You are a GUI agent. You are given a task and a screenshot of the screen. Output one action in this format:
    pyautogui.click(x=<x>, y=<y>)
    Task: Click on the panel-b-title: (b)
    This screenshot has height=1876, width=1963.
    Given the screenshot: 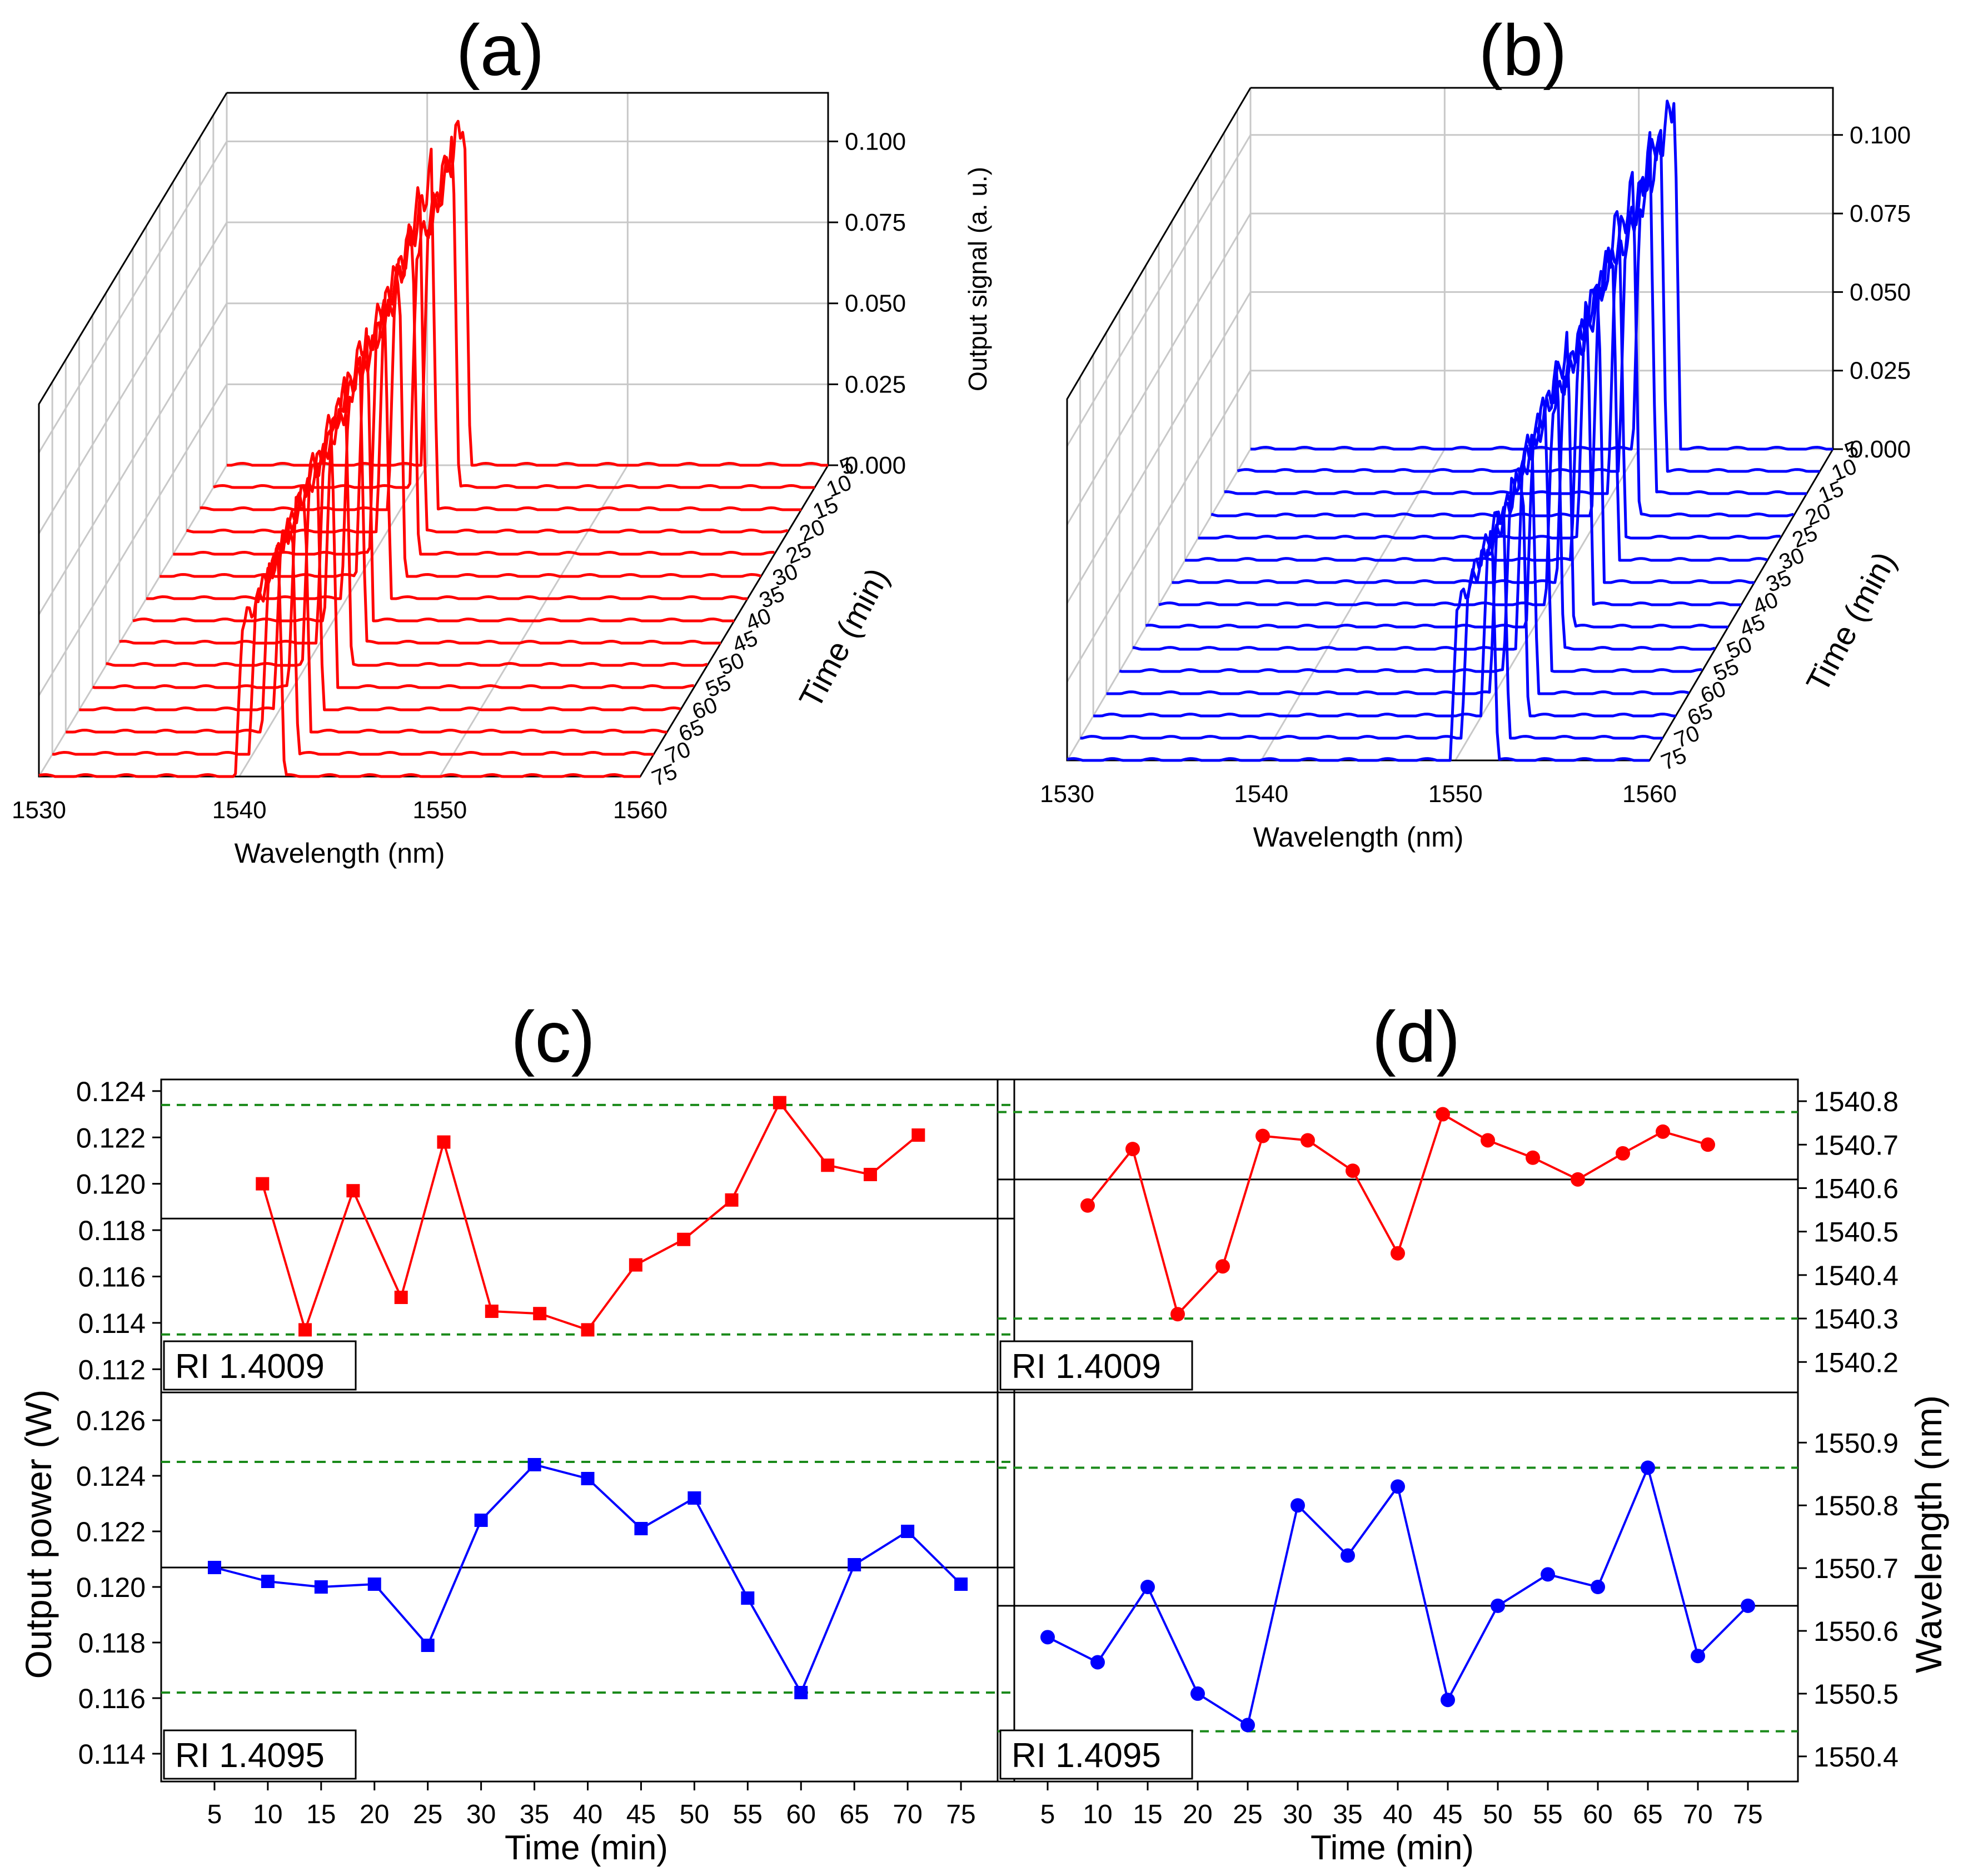 What is the action you would take?
    pyautogui.click(x=1523, y=50)
    